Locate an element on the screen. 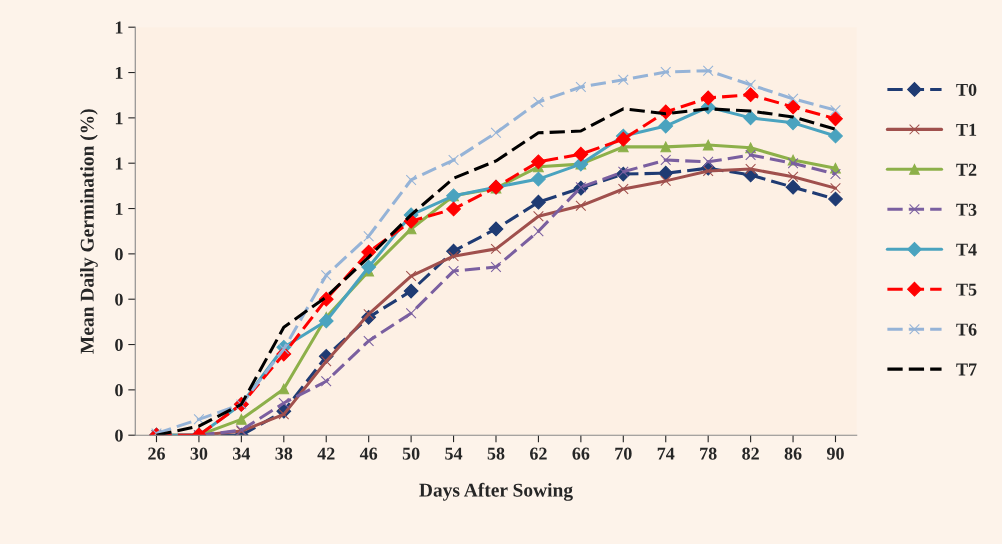  legend-label: T5 is located at coordinates (966, 289).